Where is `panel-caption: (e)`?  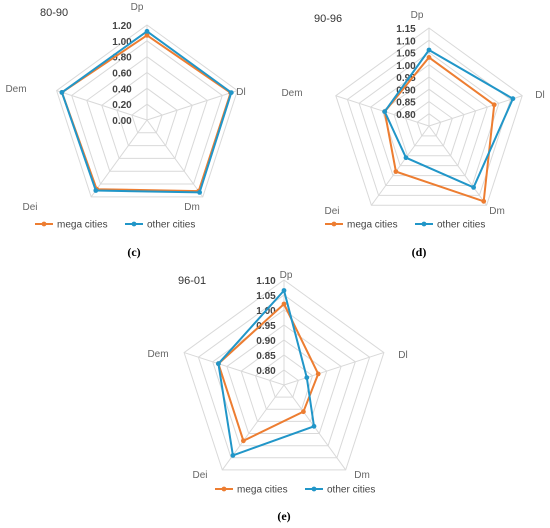 panel-caption: (e) is located at coordinates (283, 516).